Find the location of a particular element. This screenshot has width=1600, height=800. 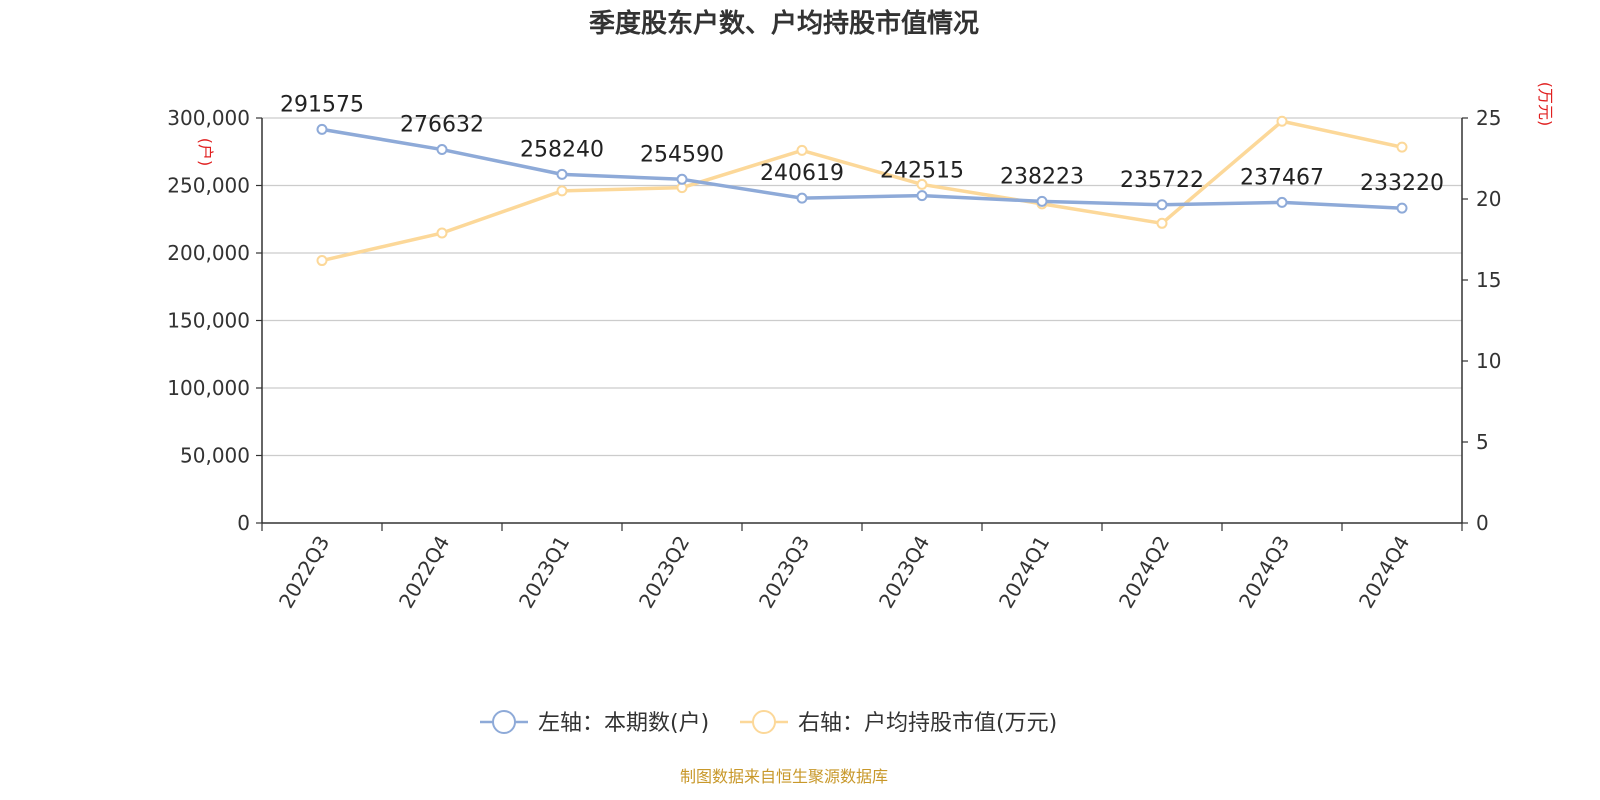

x-tick-label: 2024Q3 is located at coordinates (1264, 572).